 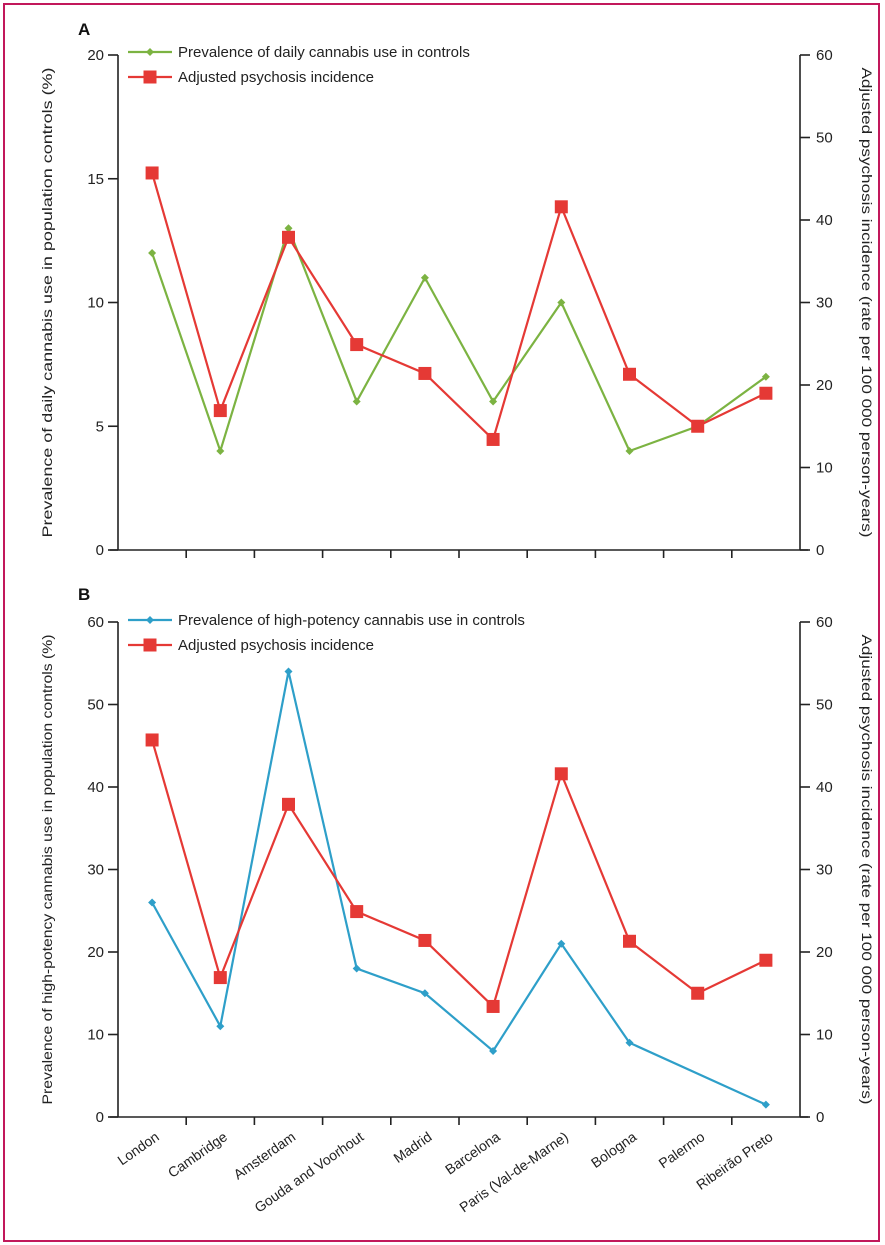 I want to click on category-label: Ribeirão Preto, so click(x=734, y=1160).